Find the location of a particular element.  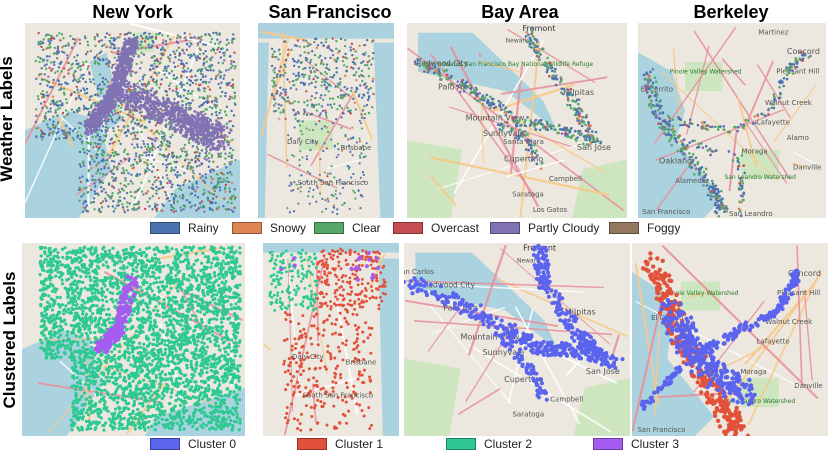

map-place-label: Newark is located at coordinates (517, 41).